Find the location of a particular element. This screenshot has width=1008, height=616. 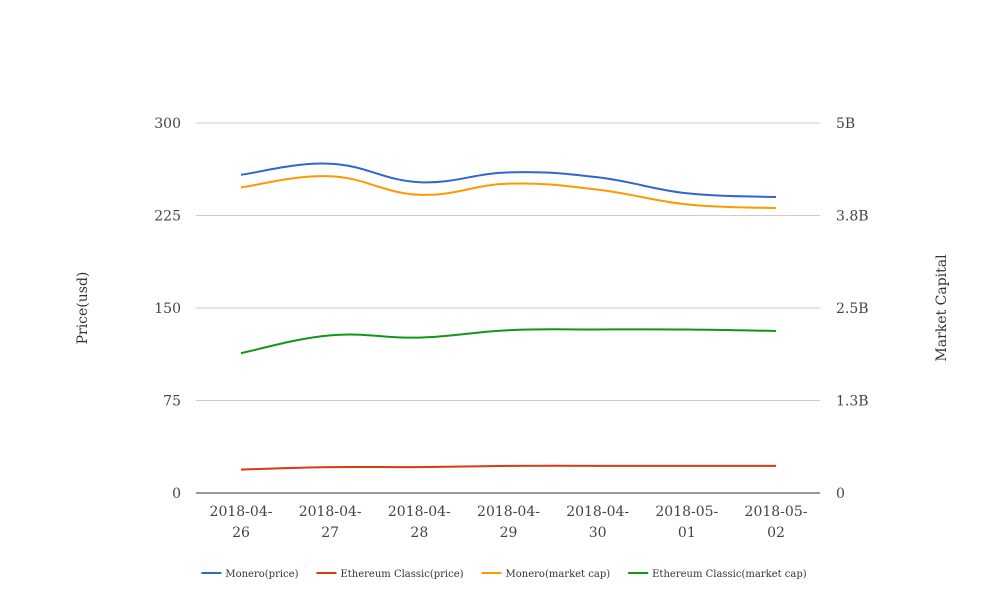

y-left-tick-label: 300 is located at coordinates (167, 124).